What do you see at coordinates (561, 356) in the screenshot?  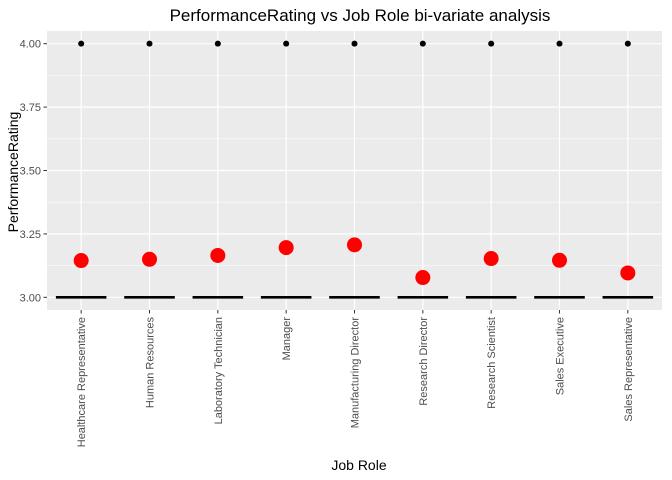 I see `x-tick-label: Sales Executive` at bounding box center [561, 356].